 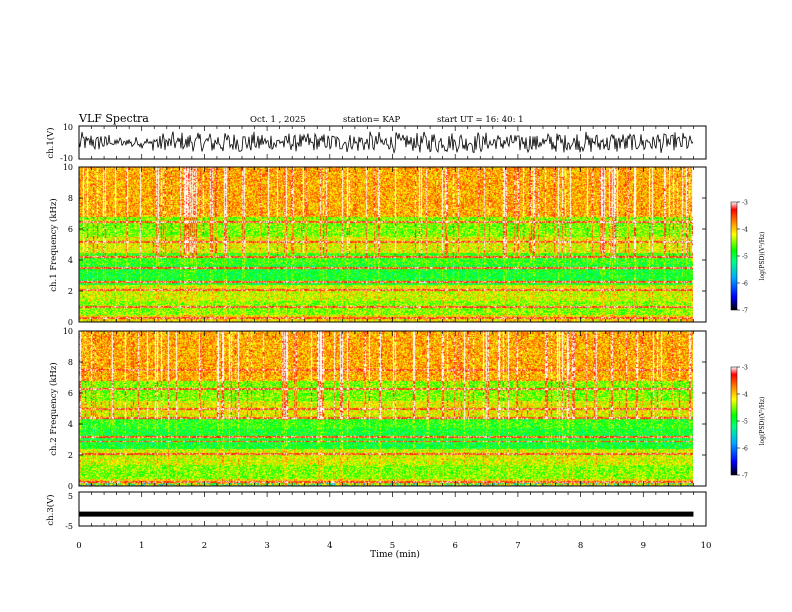 What do you see at coordinates (266, 546) in the screenshot?
I see `time-tick-label: 3` at bounding box center [266, 546].